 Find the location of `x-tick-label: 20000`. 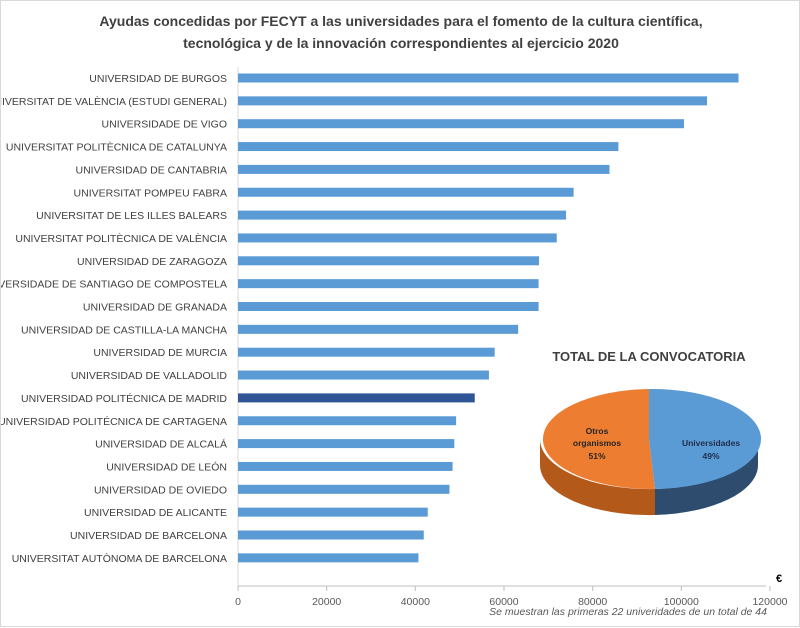

x-tick-label: 20000 is located at coordinates (326, 602).